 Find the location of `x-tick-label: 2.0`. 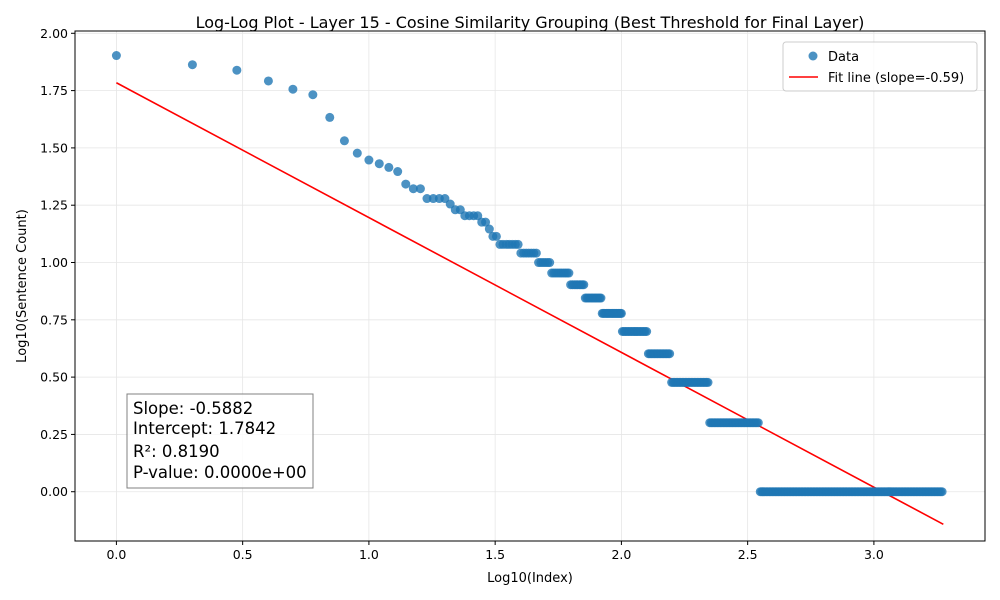

x-tick-label: 2.0 is located at coordinates (621, 554).